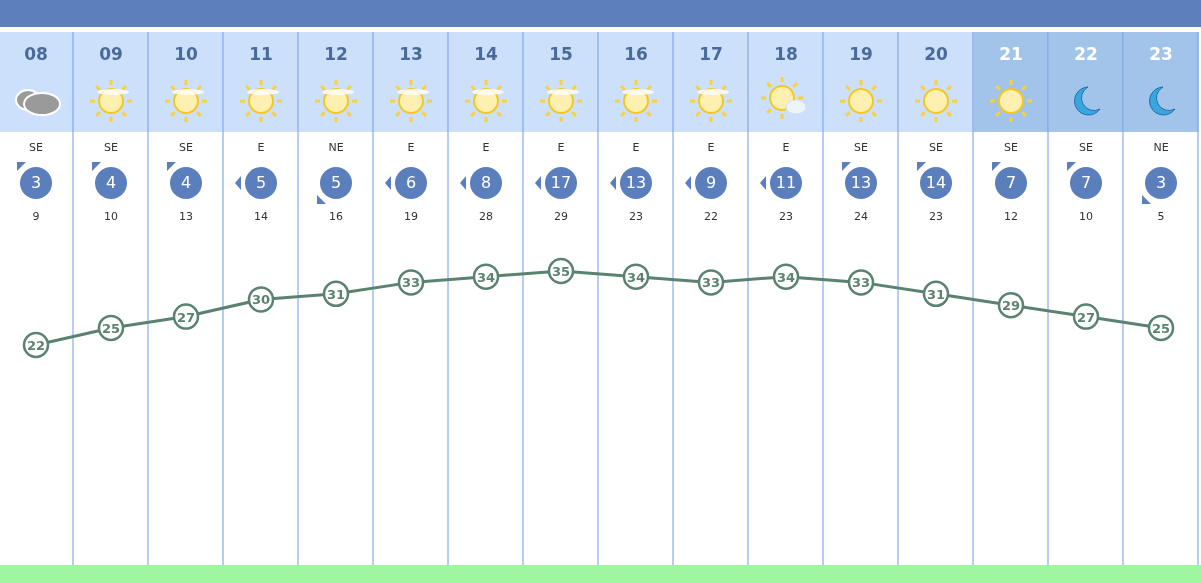 The image size is (1201, 583). What do you see at coordinates (261, 54) in the screenshot?
I see `x-tick-label: 11` at bounding box center [261, 54].